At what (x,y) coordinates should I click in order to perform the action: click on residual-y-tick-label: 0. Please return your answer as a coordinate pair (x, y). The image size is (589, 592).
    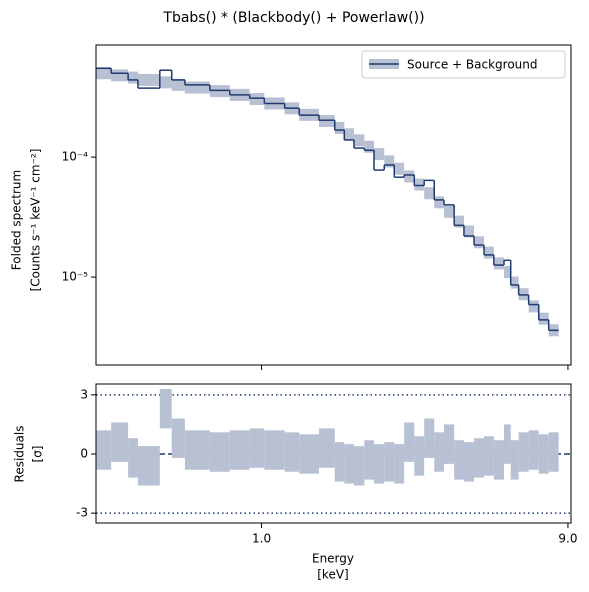
    Looking at the image, I should click on (84, 453).